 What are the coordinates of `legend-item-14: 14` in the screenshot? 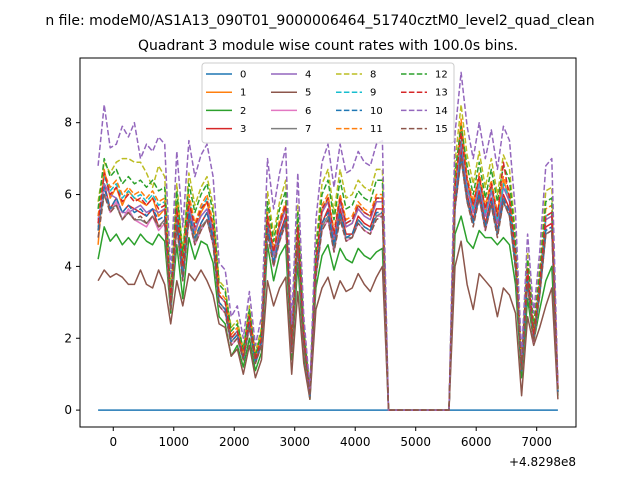 It's located at (424, 111).